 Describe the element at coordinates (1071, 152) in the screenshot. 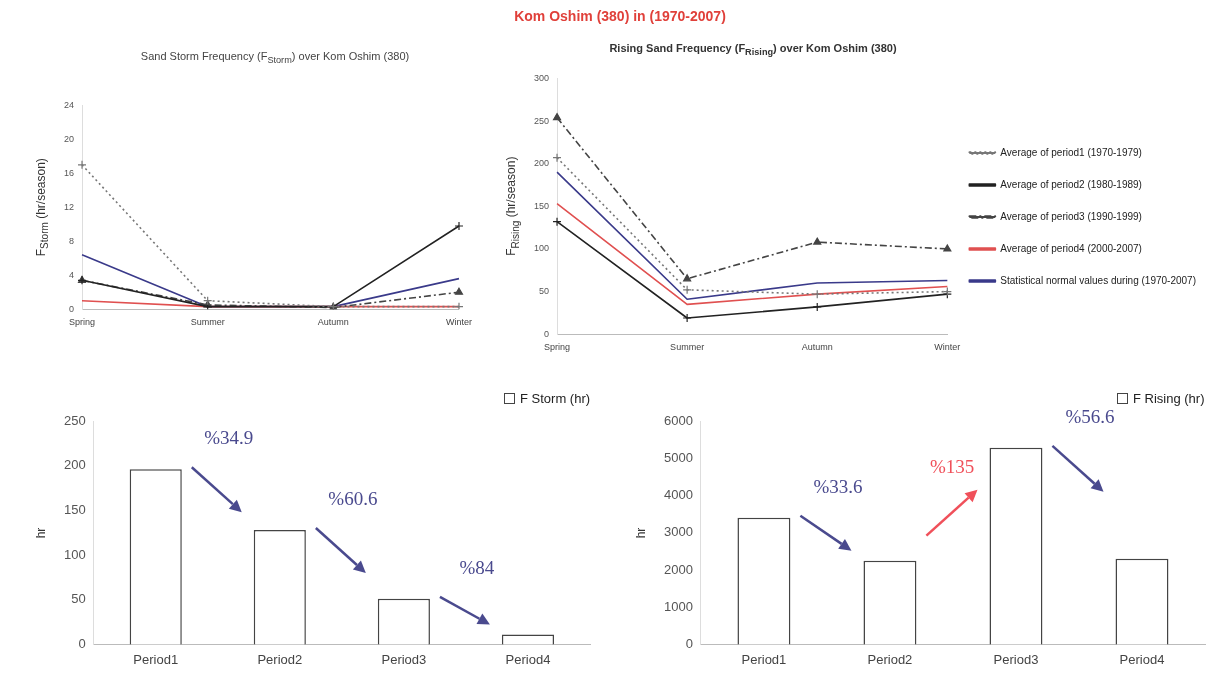

I see `legend-label: Average of period1 (1970-1979)` at that location.